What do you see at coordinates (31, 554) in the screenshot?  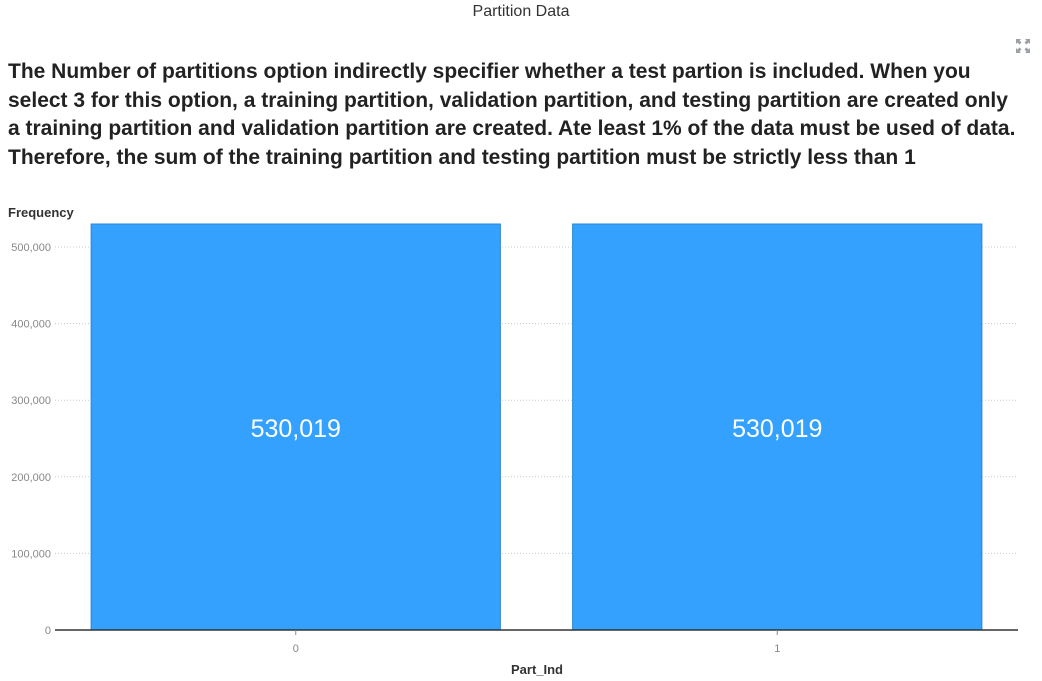 I see `y-tick-label: 100,000` at bounding box center [31, 554].